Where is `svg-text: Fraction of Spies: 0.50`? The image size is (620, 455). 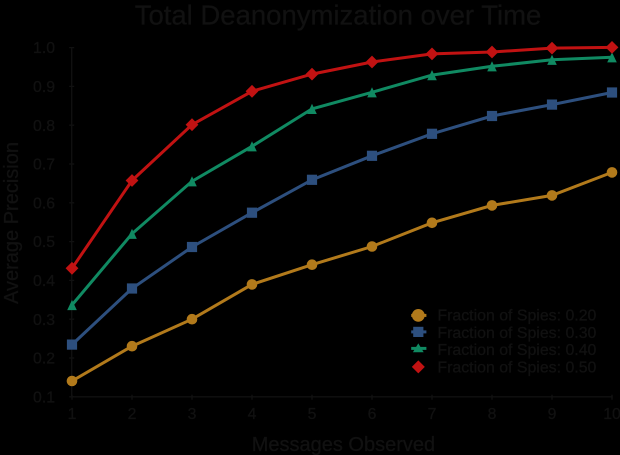
svg-text: Fraction of Spies: 0.50 is located at coordinates (516, 367).